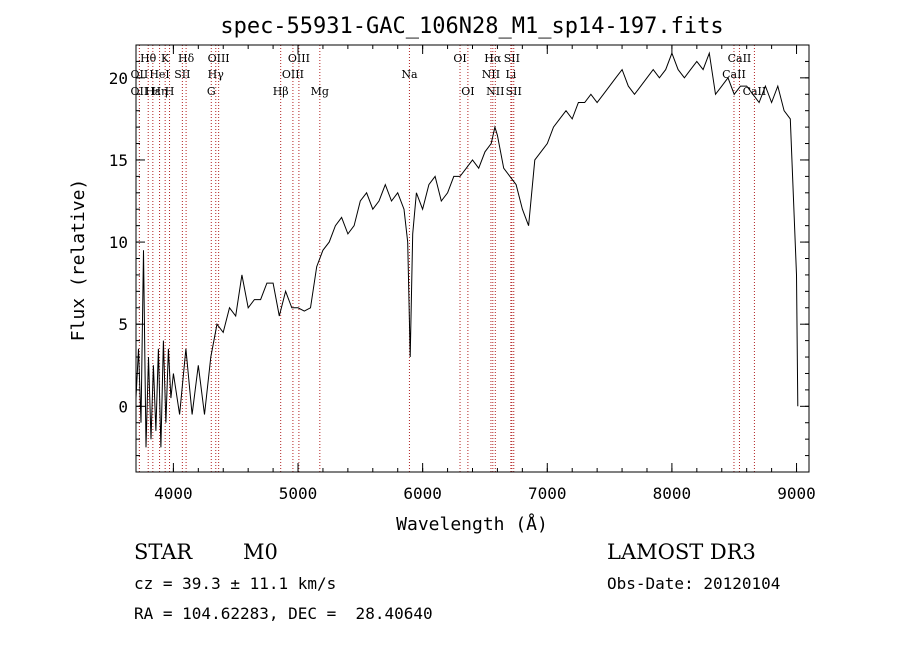 This screenshot has width=900, height=649. I want to click on line-marker-label: K, so click(165, 58).